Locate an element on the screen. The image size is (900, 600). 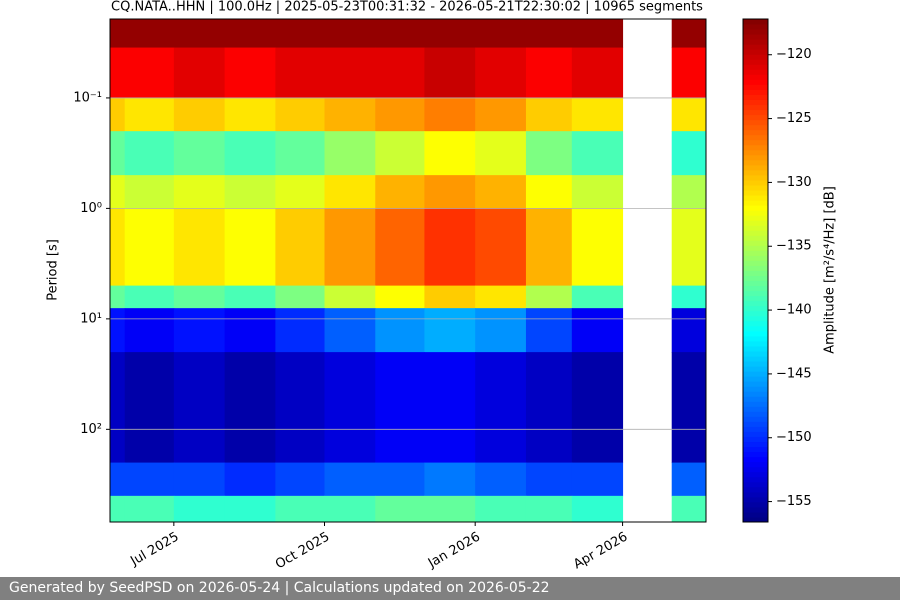
y-tick-label: 10⁻¹ is located at coordinates (87, 97).